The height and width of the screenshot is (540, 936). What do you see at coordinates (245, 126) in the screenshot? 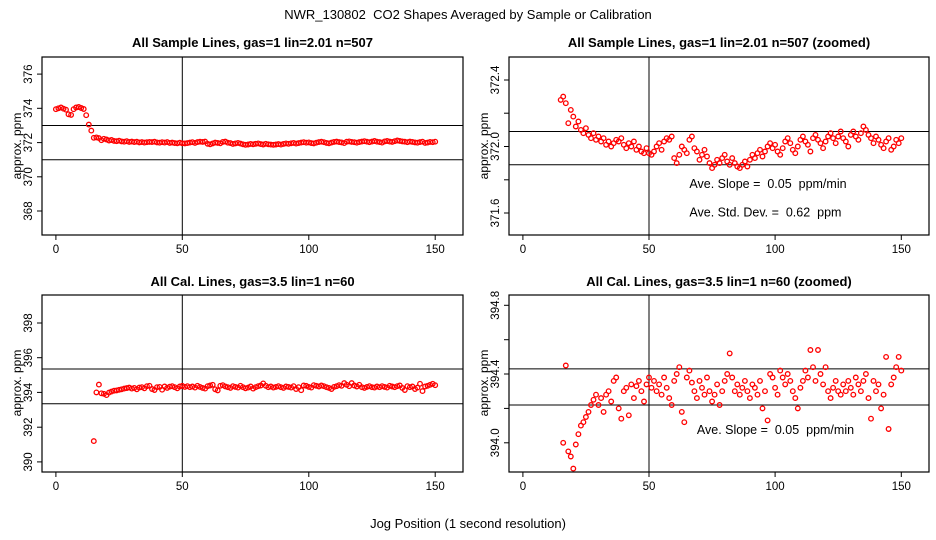
I see `data-points-sample-full` at bounding box center [245, 126].